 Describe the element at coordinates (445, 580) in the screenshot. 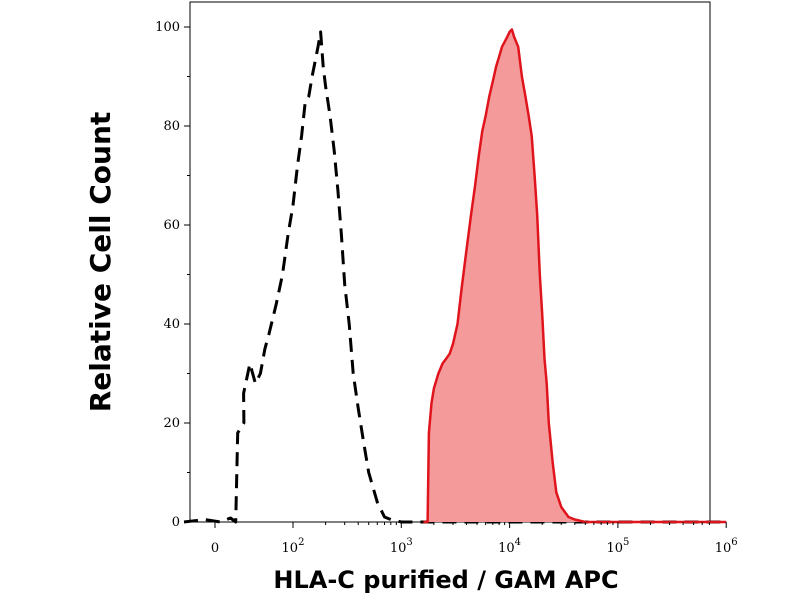

I see `x-axis-label: HLA-C purified / GAM APC` at that location.